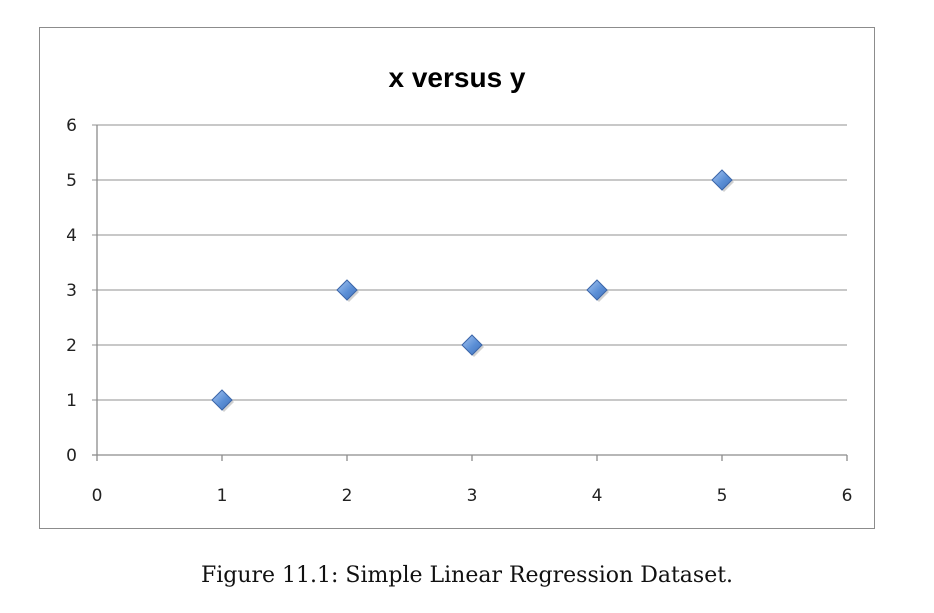 The image size is (934, 613). I want to click on y-tick-label: 0, so click(71, 456).